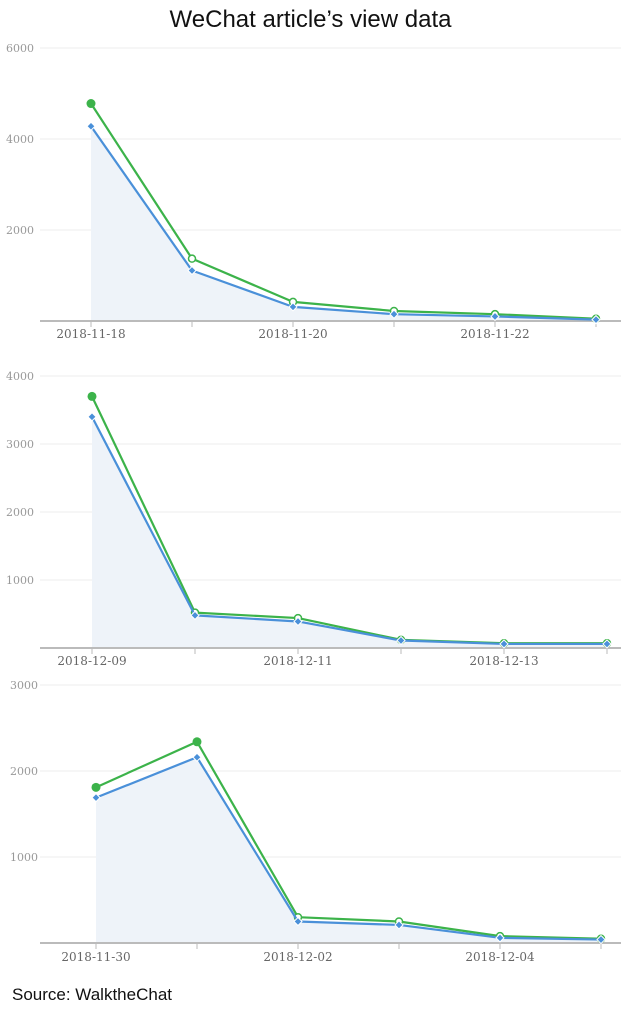 The image size is (621, 1024). Describe the element at coordinates (95, 957) in the screenshot. I see `x-tick-label: 2018-11-30` at that location.